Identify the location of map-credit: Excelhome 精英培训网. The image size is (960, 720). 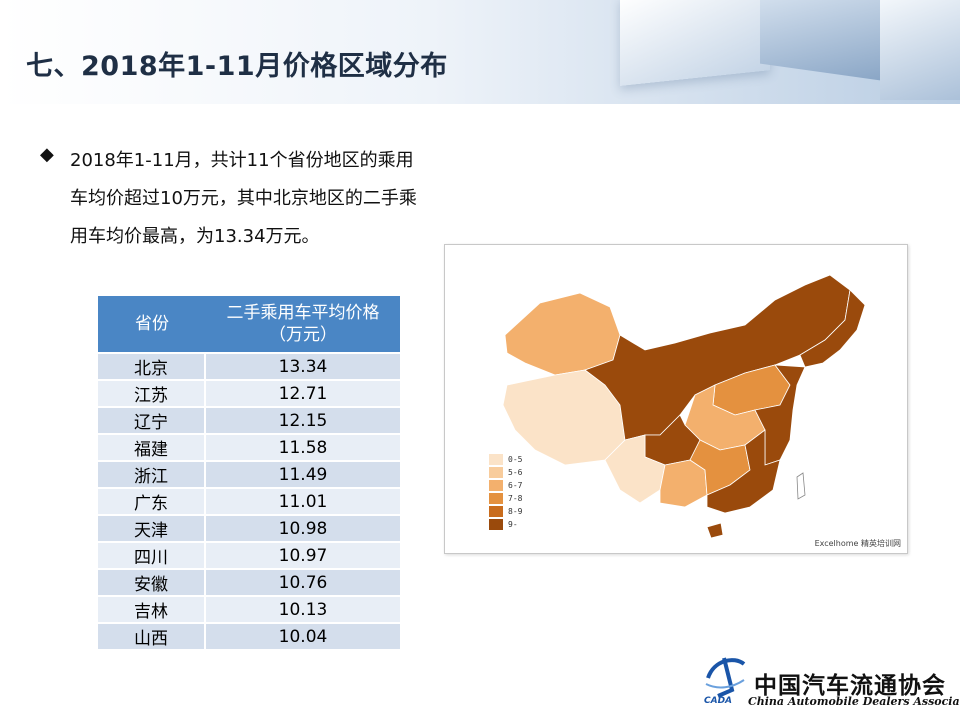
(857, 543).